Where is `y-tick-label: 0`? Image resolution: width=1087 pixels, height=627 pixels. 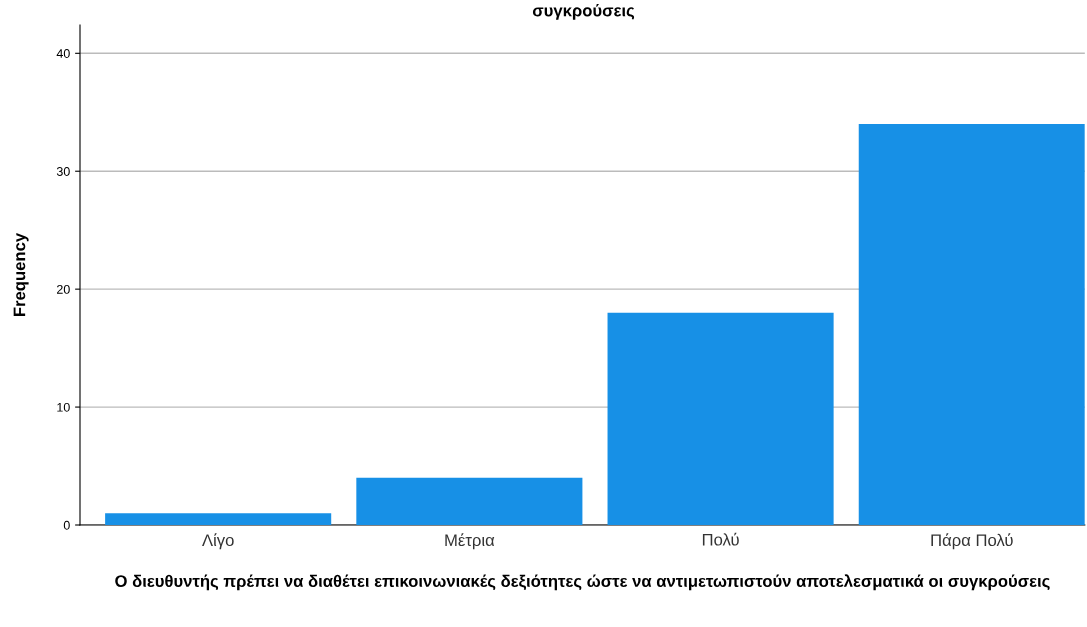 y-tick-label: 0 is located at coordinates (66, 525).